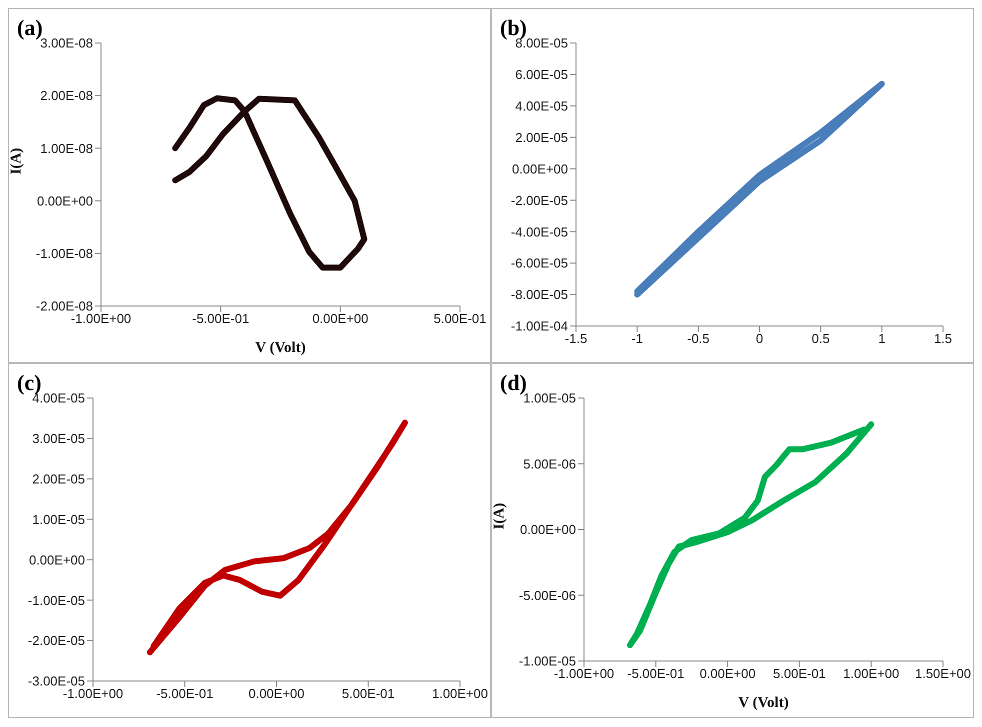 The height and width of the screenshot is (727, 982). Describe the element at coordinates (58, 519) in the screenshot. I see `y-tick-label: 1.00E-05` at that location.